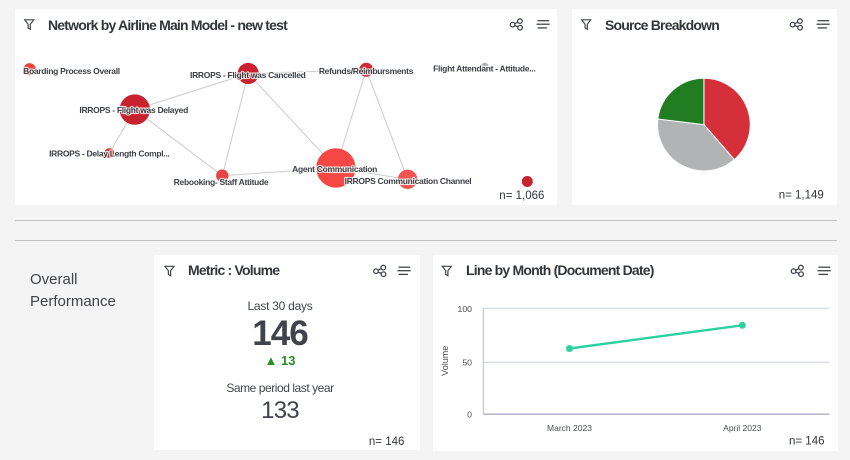 The height and width of the screenshot is (460, 850). I want to click on svg-text: Agent Communication, so click(334, 169).